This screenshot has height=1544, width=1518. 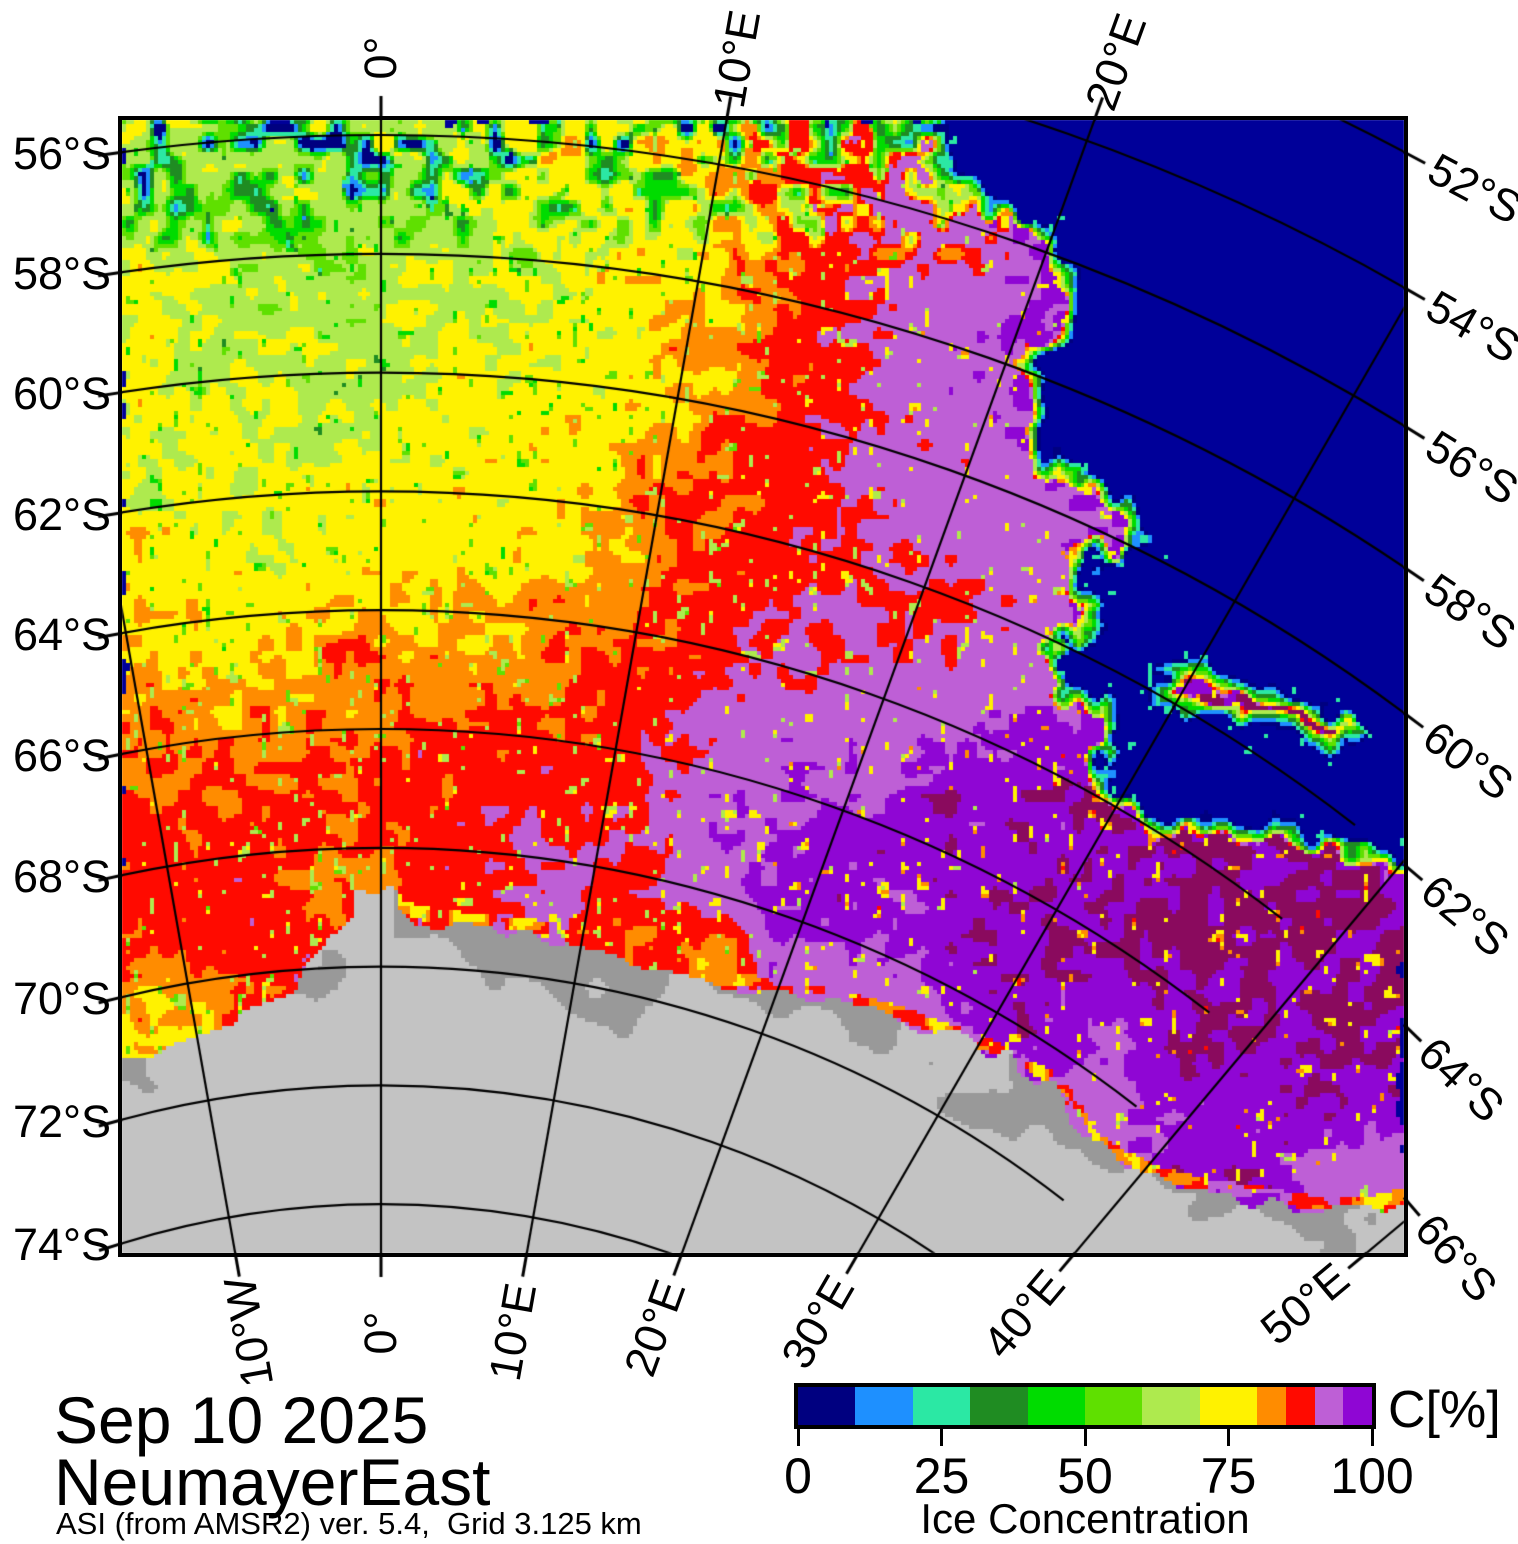 What do you see at coordinates (380, 1333) in the screenshot?
I see `lon-label-bottom: 0°` at bounding box center [380, 1333].